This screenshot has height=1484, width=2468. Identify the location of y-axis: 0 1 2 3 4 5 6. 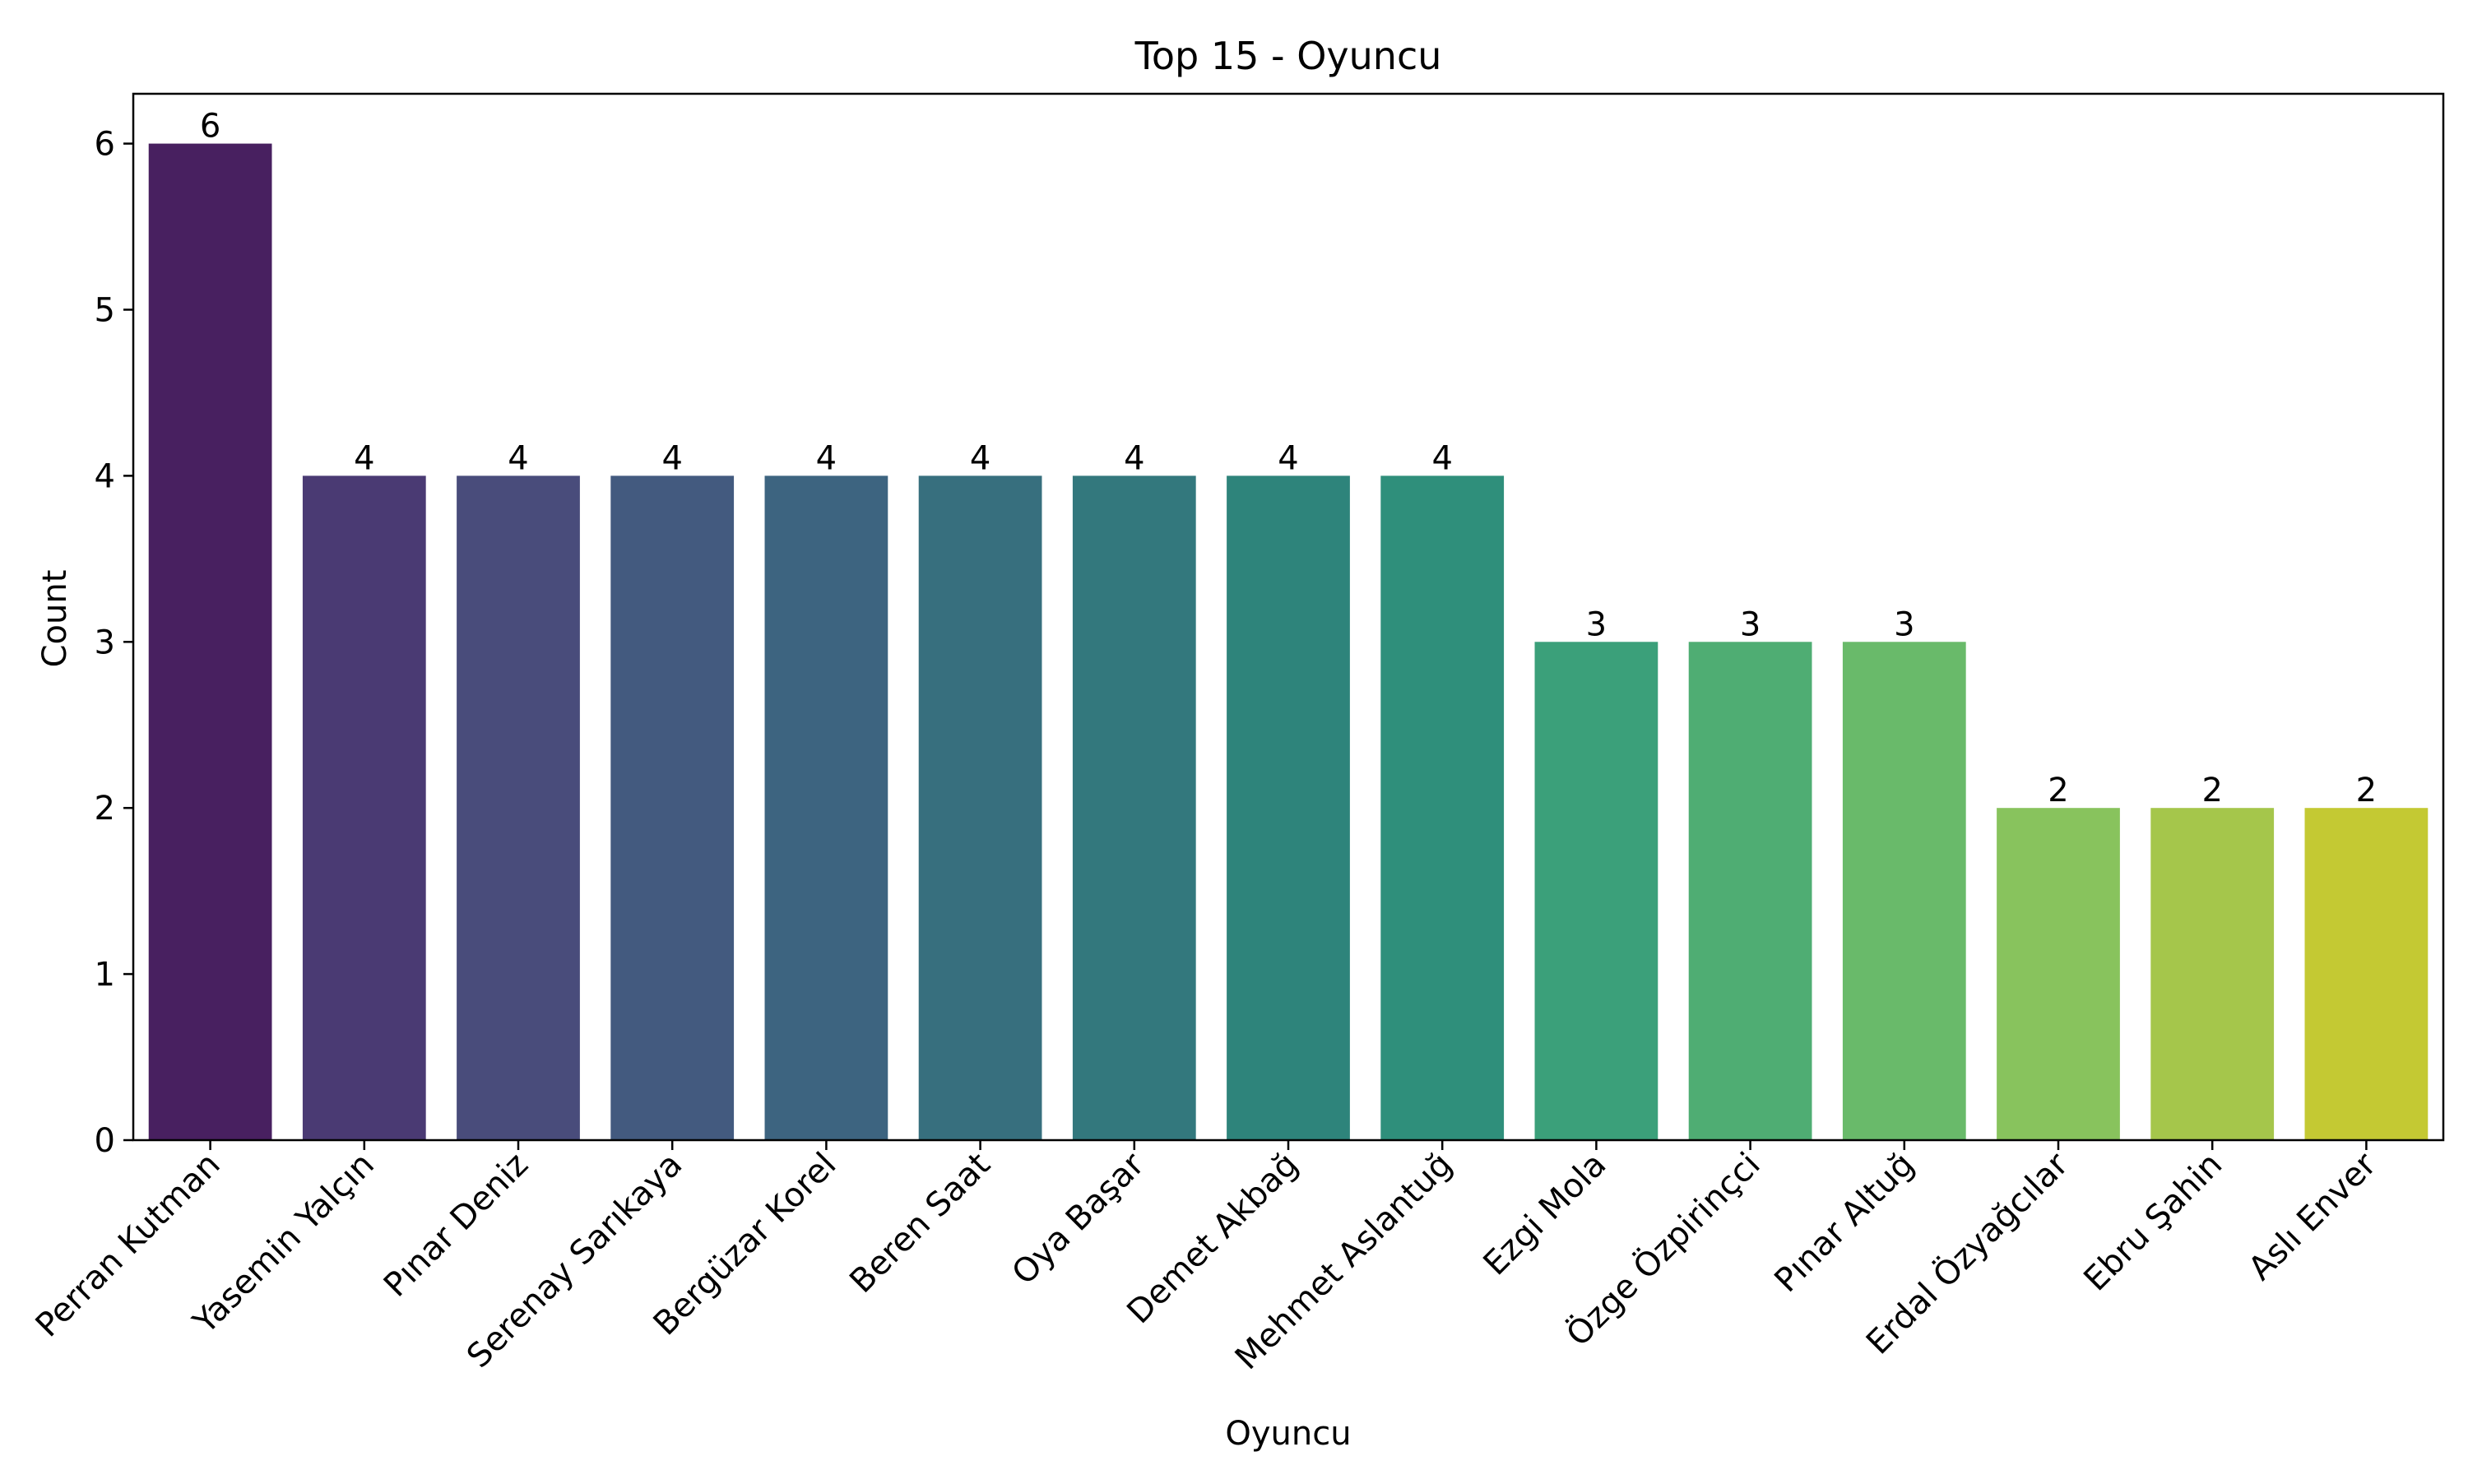
(114, 643).